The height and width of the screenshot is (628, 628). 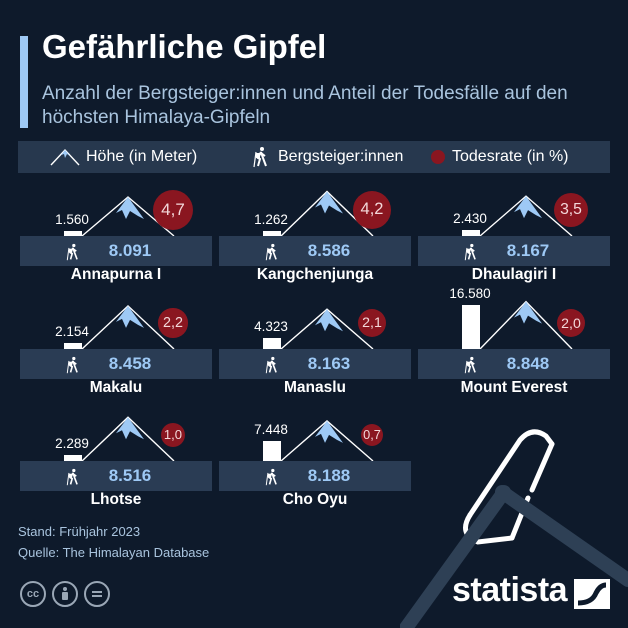 I want to click on carabiner-illustration, so click(x=514, y=528).